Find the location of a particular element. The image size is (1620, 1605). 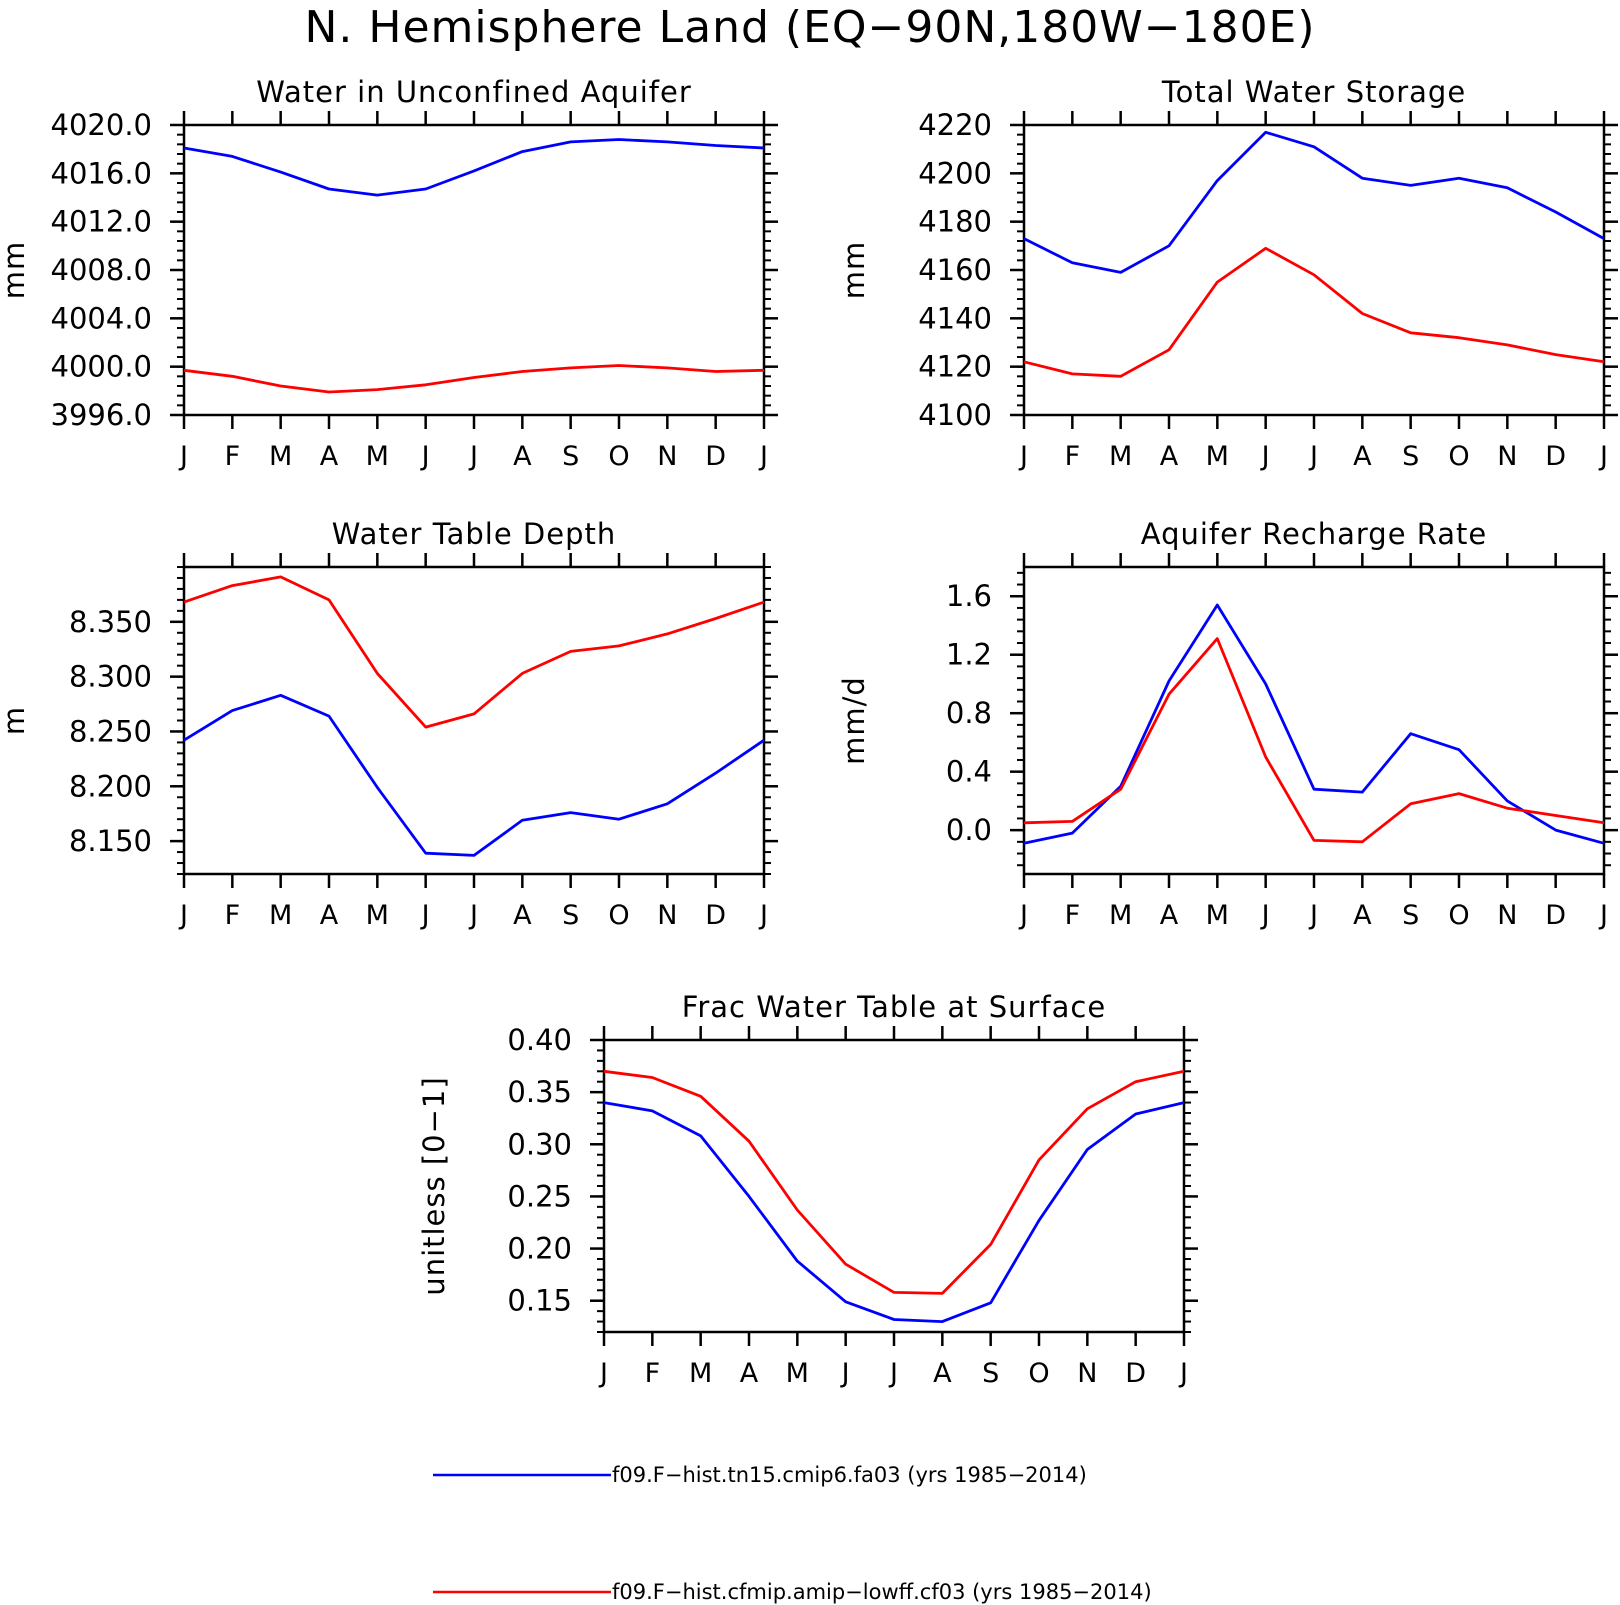

y-tick-label: 0.8 is located at coordinates (969, 713).